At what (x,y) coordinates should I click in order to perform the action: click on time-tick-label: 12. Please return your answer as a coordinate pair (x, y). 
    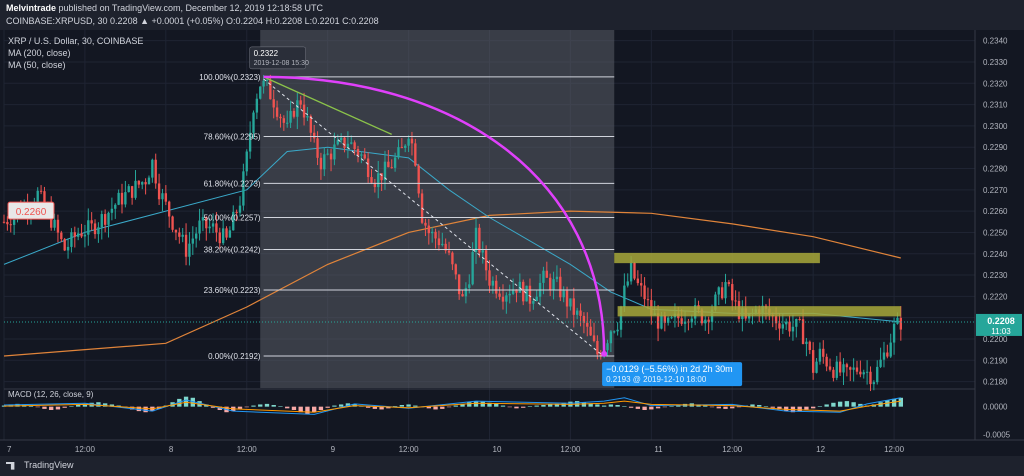
    Looking at the image, I should click on (820, 449).